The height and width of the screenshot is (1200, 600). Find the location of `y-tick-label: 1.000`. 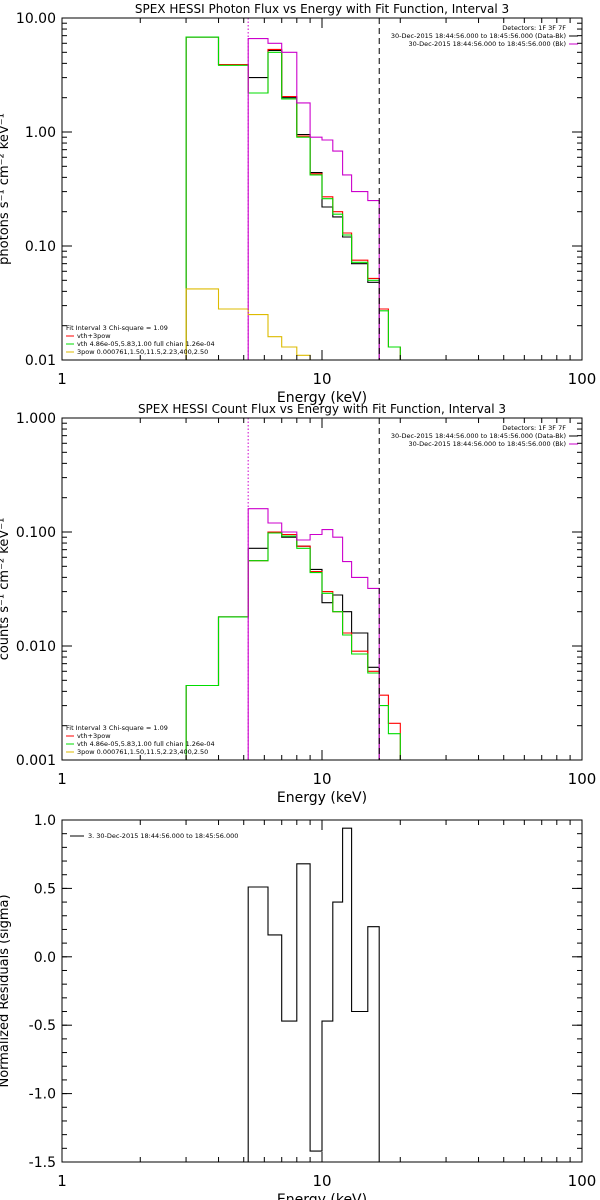

y-tick-label: 1.000 is located at coordinates (36, 419).